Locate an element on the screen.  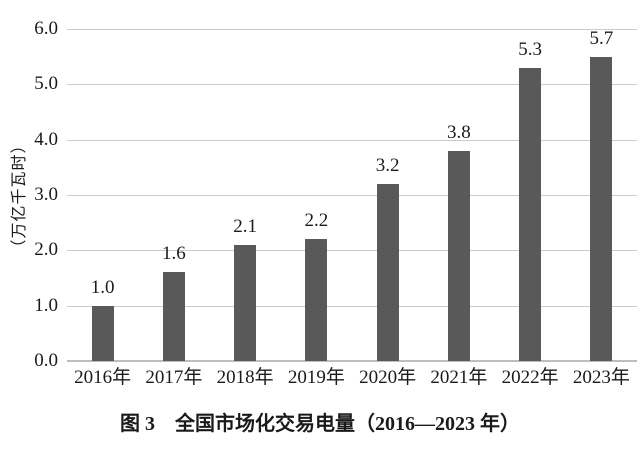
y-tick-label: 6.0 is located at coordinates (46, 28).